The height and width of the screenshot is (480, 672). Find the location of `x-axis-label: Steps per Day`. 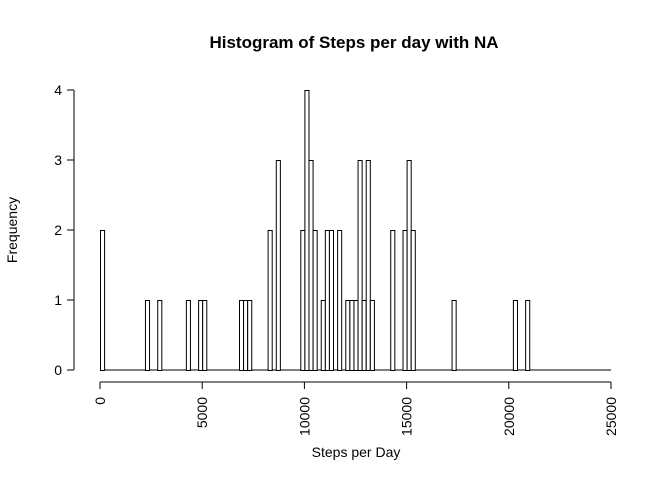

x-axis-label: Steps per Day is located at coordinates (356, 452).